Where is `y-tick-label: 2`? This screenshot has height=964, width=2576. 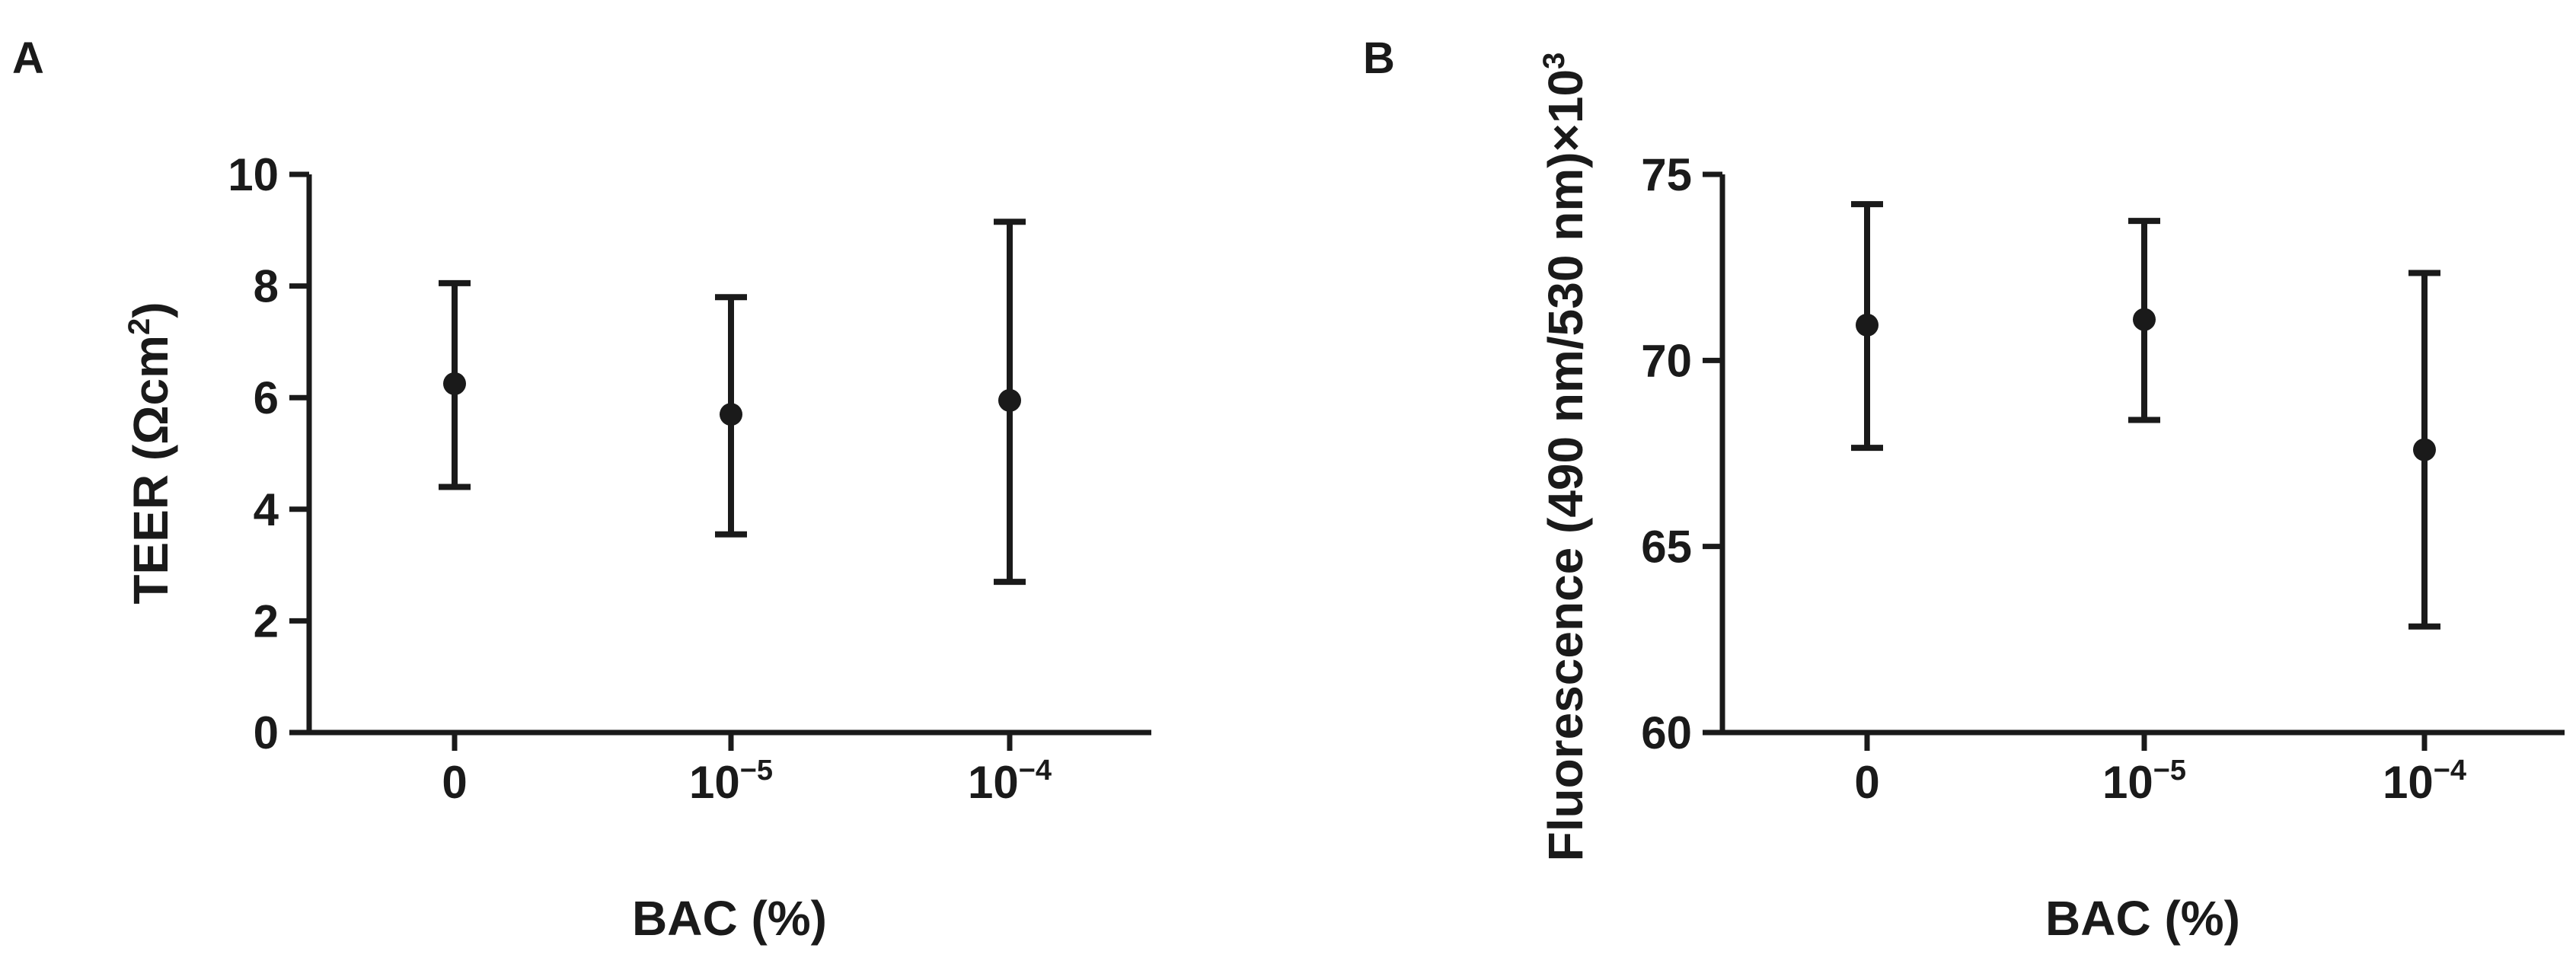 y-tick-label: 2 is located at coordinates (266, 620).